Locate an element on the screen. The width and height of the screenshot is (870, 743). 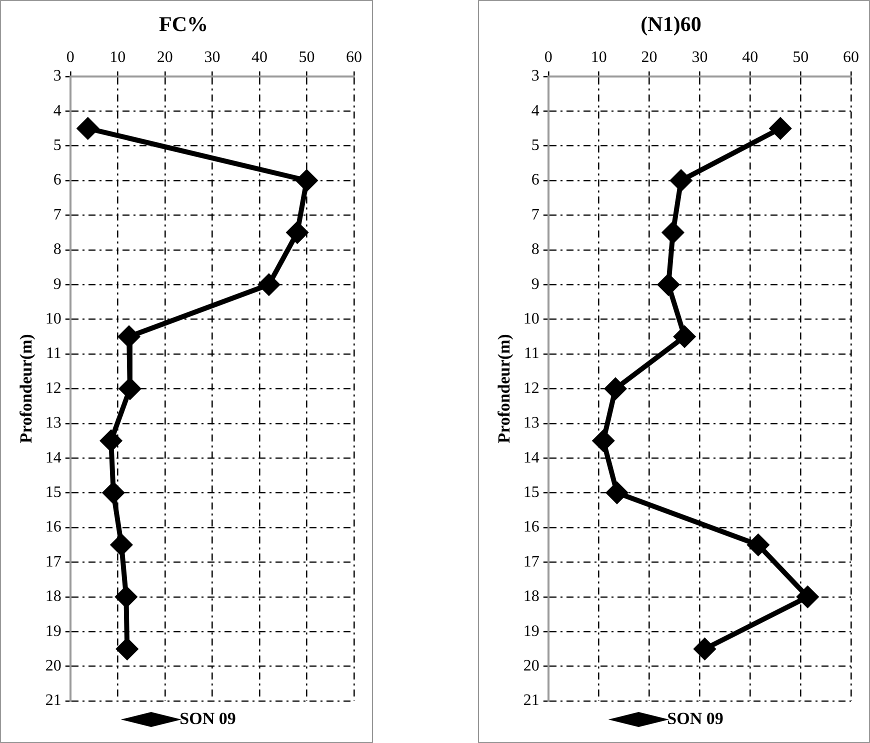
chart-title: (N1)60 is located at coordinates (671, 24).